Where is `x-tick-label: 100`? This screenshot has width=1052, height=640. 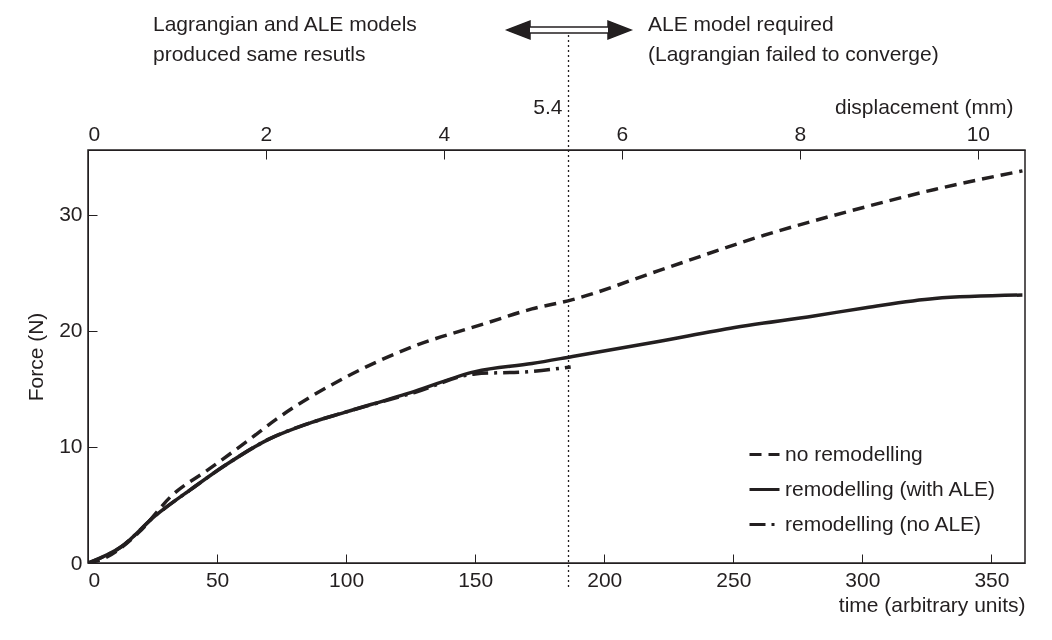 x-tick-label: 100 is located at coordinates (347, 579).